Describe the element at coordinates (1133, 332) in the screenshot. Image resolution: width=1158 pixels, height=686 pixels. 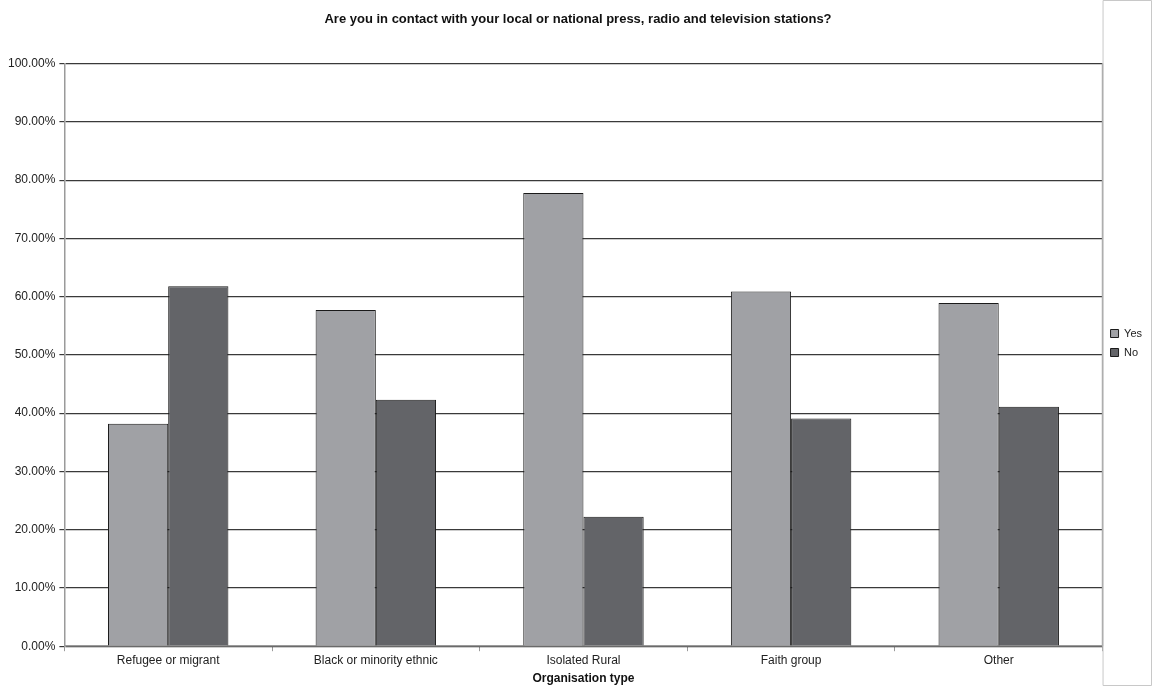
I see `legend-label: Yes` at that location.